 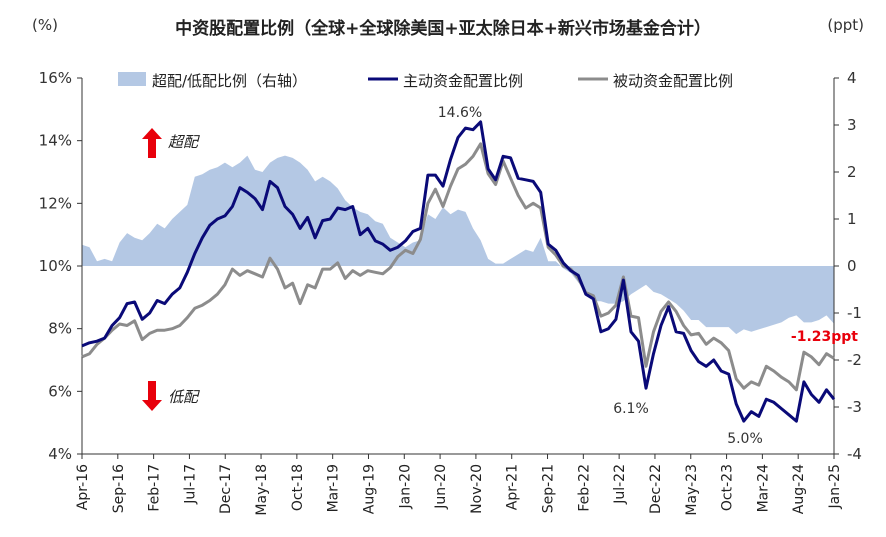 I want to click on x-tick-label: Feb-22, so click(x=584, y=488).